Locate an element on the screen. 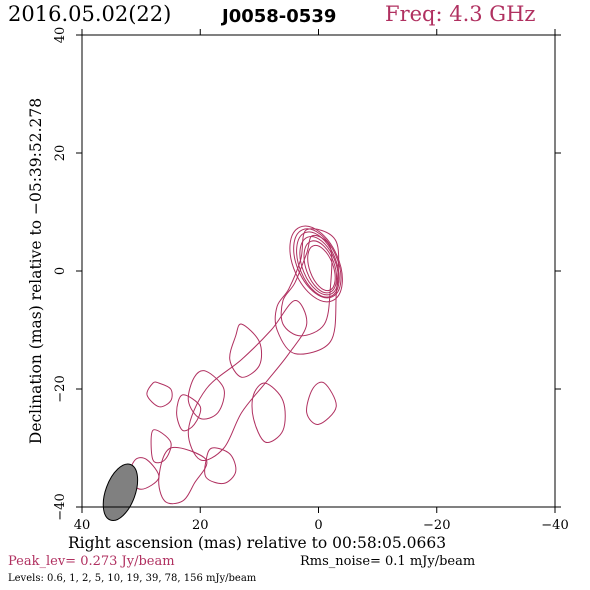 The width and height of the screenshot is (590, 590). y-tick-label: 40 is located at coordinates (60, 35).